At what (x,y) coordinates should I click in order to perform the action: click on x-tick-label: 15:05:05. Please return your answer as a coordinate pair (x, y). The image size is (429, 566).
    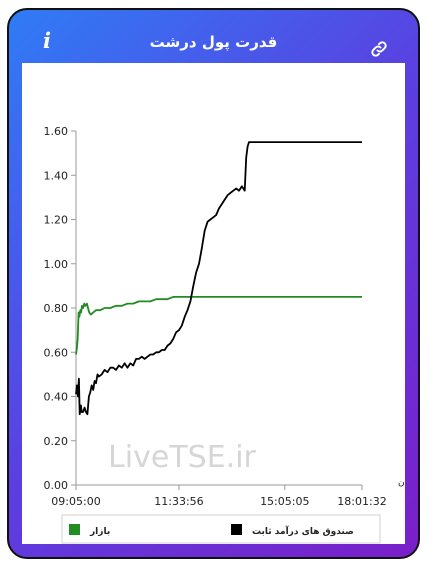
    Looking at the image, I should click on (284, 501).